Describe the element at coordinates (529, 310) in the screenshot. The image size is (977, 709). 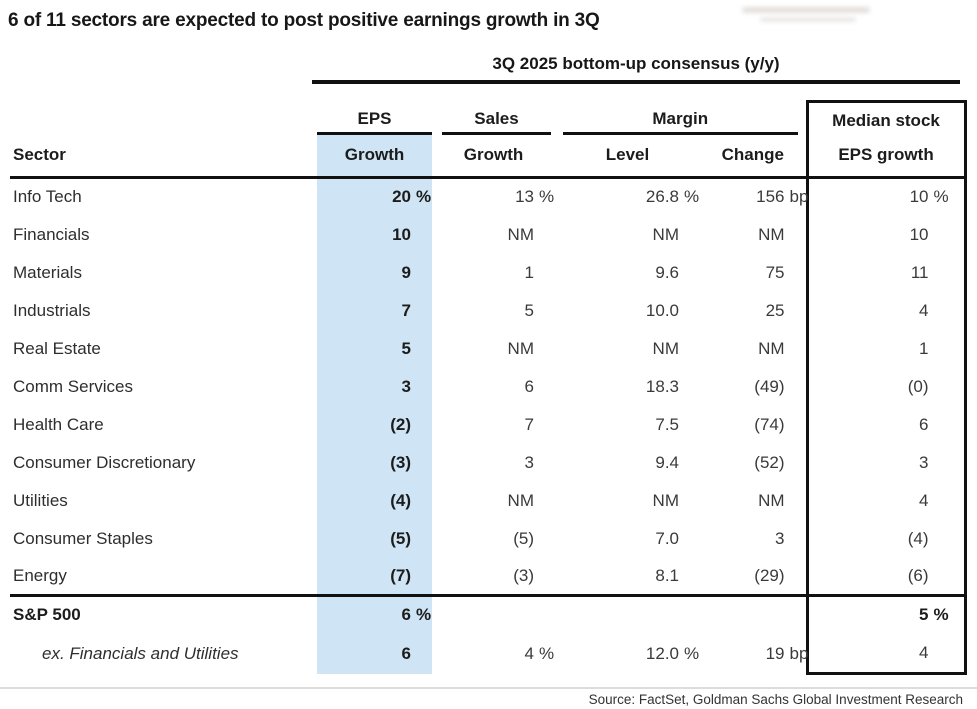
I see `sales-growth-value: 5` at that location.